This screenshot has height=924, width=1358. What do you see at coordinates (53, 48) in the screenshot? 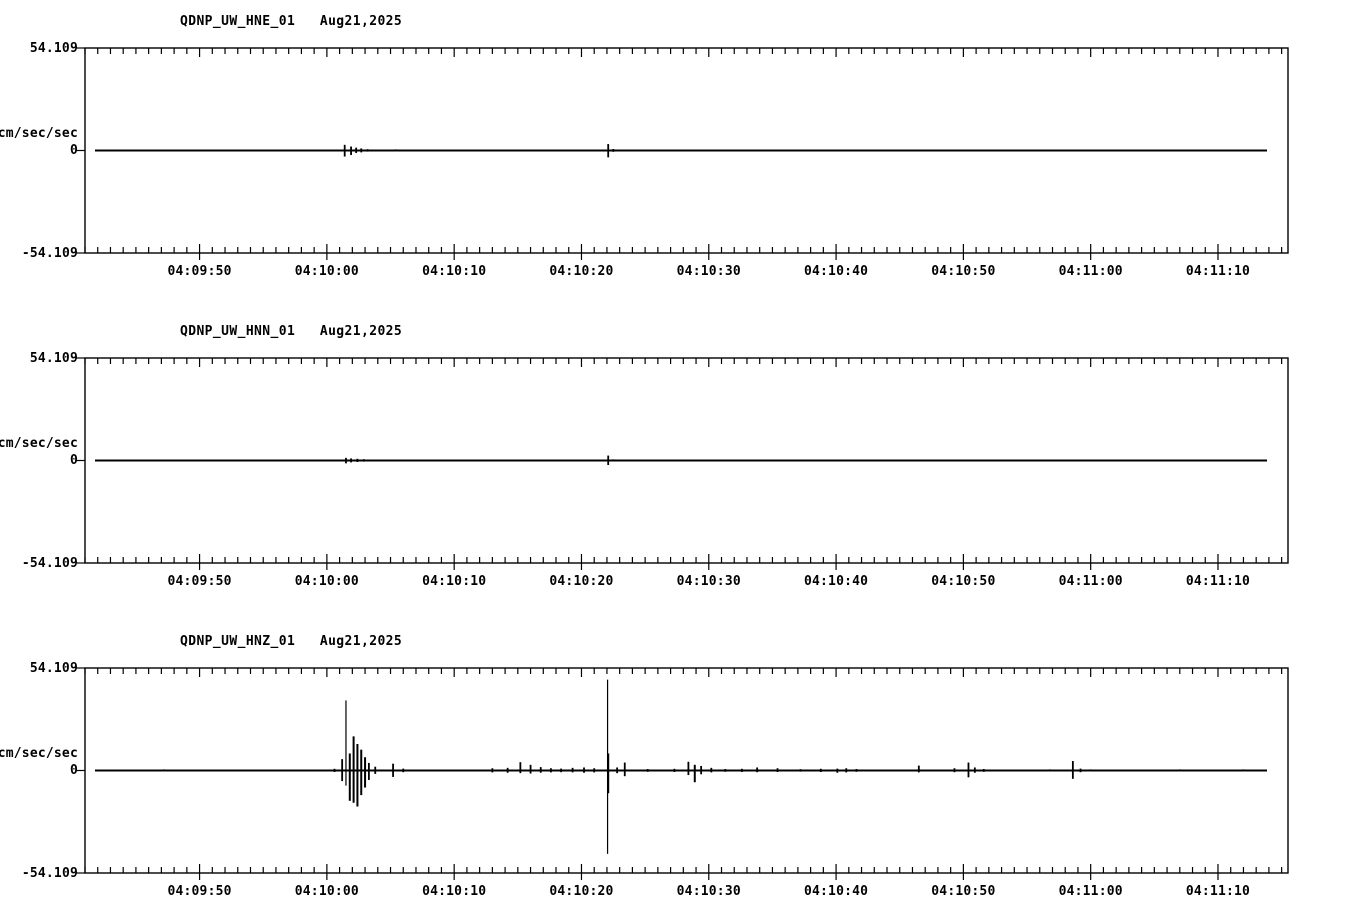
I see `y-axis-max-label-hne: 54.109` at bounding box center [53, 48].